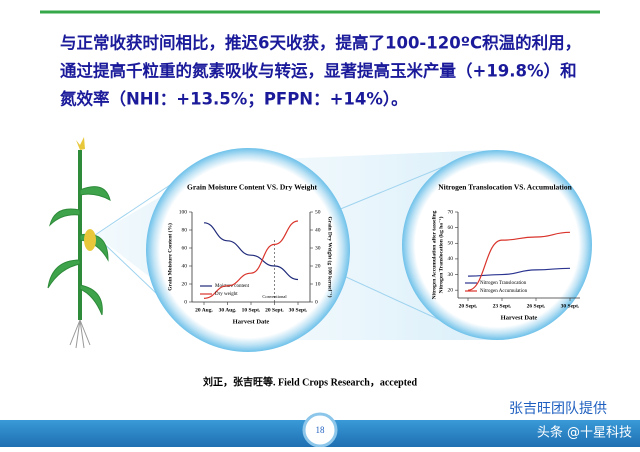 The width and height of the screenshot is (640, 452). Describe the element at coordinates (318, 230) in the screenshot. I see `y2-tick-label: 40` at that location.